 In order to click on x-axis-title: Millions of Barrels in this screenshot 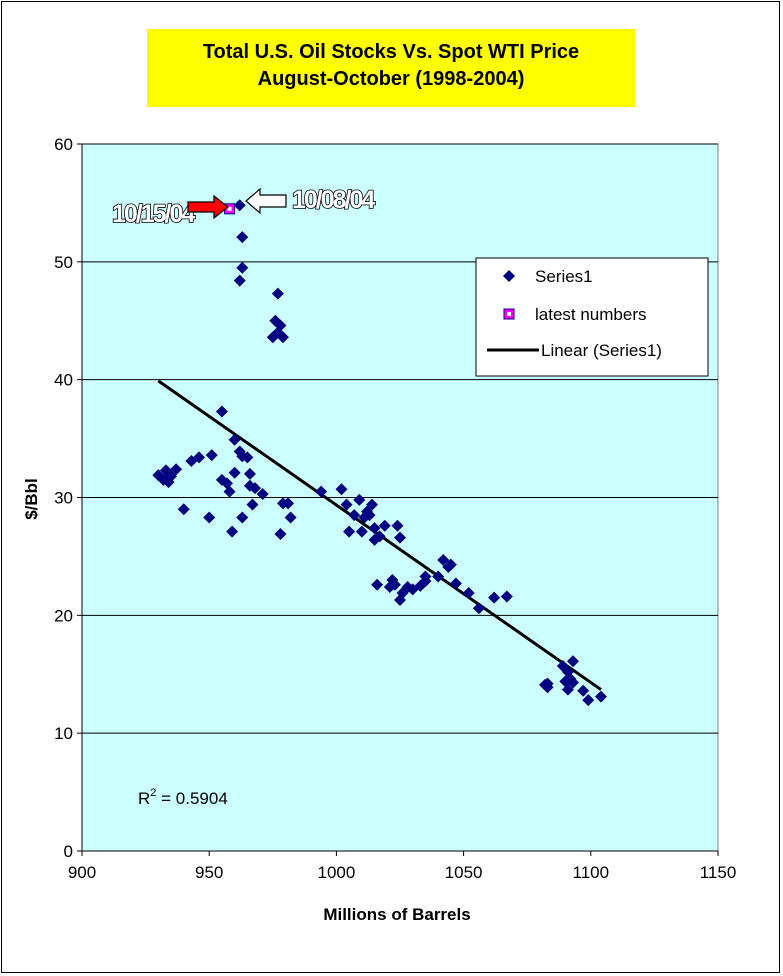, I will do `click(396, 914)`.